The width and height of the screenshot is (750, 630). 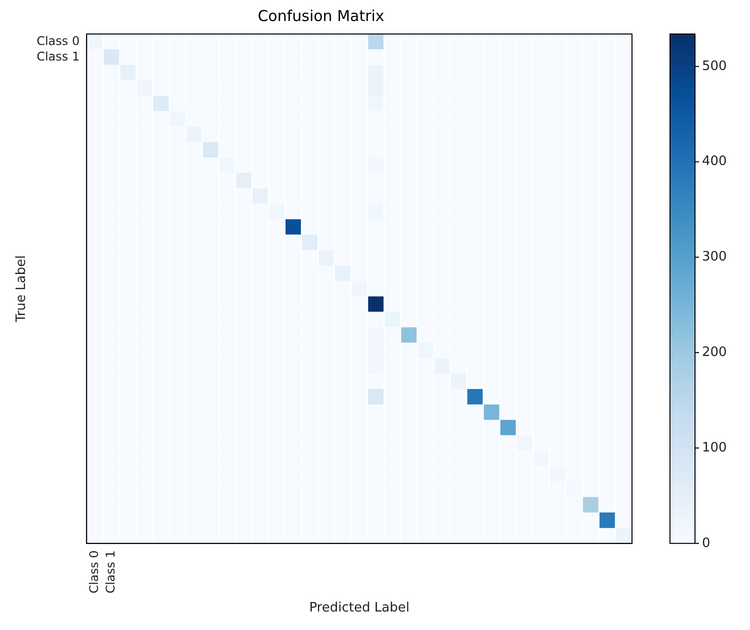 What do you see at coordinates (714, 448) in the screenshot?
I see `color-bar-label: 100` at bounding box center [714, 448].